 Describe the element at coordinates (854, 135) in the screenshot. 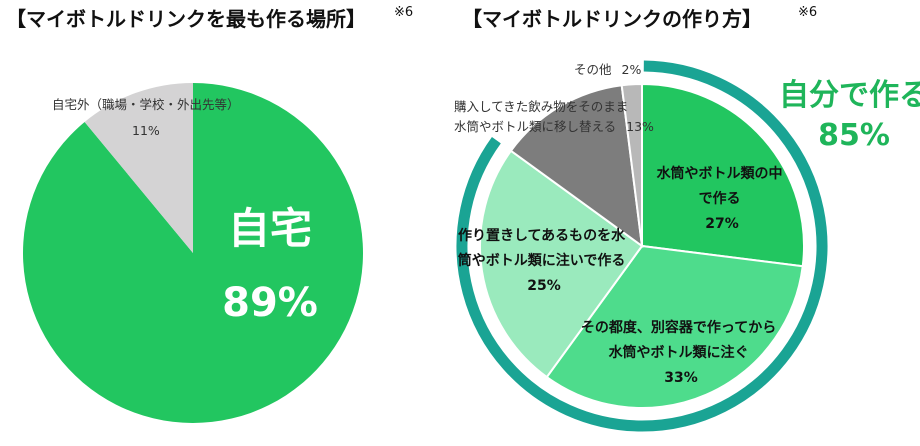

I see `self-made-value: 85%` at that location.